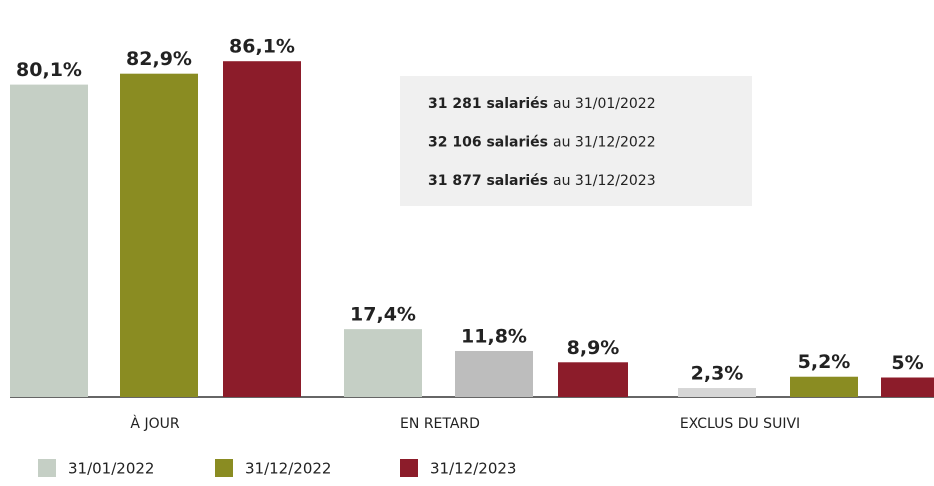 Image resolution: width=934 pixels, height=486 pixels. What do you see at coordinates (440, 424) in the screenshot?
I see `x-tick-label: EN RETARD` at bounding box center [440, 424].